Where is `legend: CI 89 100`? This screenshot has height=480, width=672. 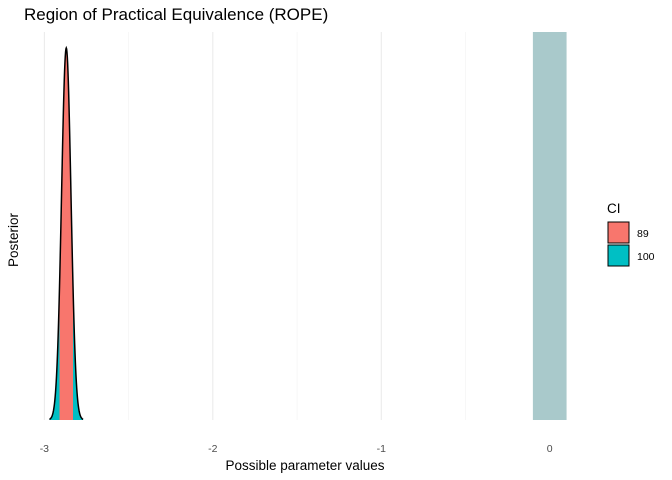 legend: CI 89 100 is located at coordinates (631, 234).